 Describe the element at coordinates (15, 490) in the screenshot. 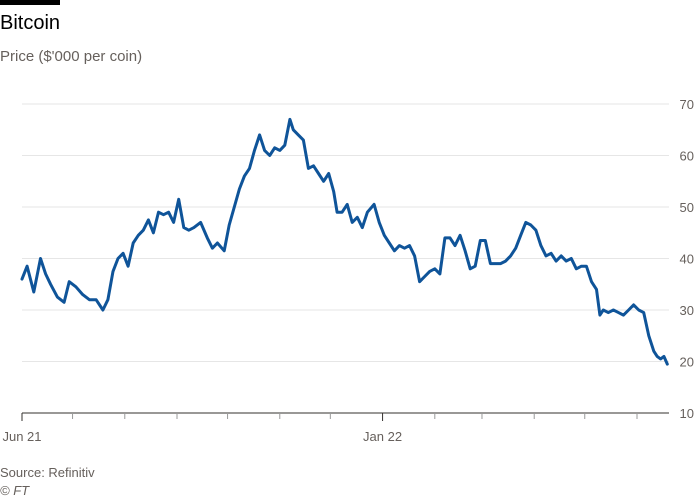

I see `credit-note: © FT` at that location.